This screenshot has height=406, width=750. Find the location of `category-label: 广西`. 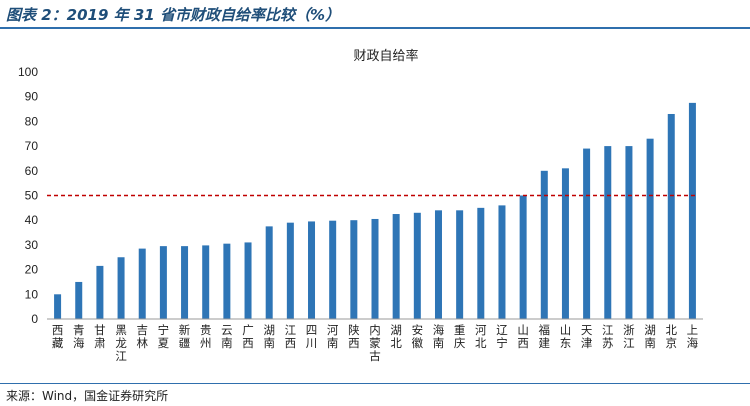

category-label: 广西 is located at coordinates (248, 336).